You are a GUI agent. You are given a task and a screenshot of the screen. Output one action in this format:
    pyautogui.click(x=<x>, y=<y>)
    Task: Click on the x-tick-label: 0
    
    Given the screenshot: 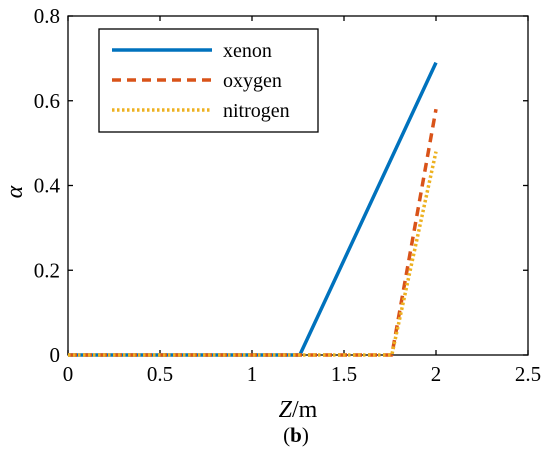 What is the action you would take?
    pyautogui.click(x=68, y=374)
    